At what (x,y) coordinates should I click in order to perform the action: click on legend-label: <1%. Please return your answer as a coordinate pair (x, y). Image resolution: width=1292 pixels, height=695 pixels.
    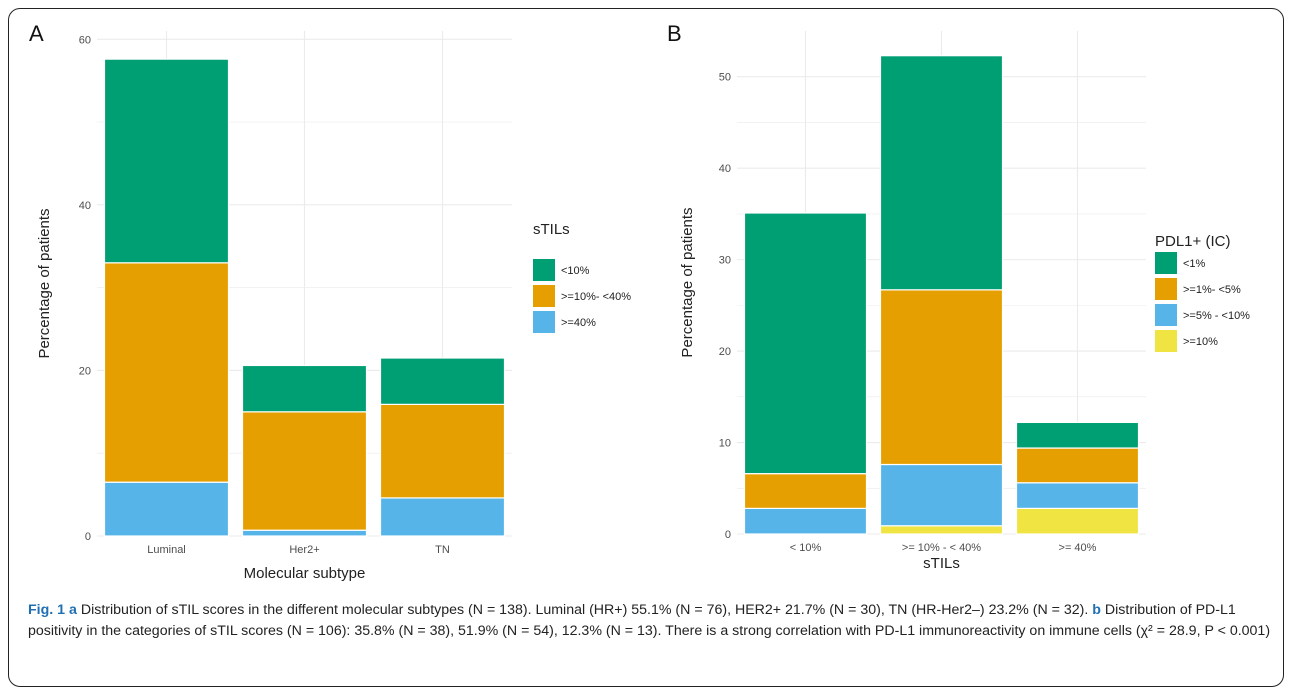
    Looking at the image, I should click on (1194, 264).